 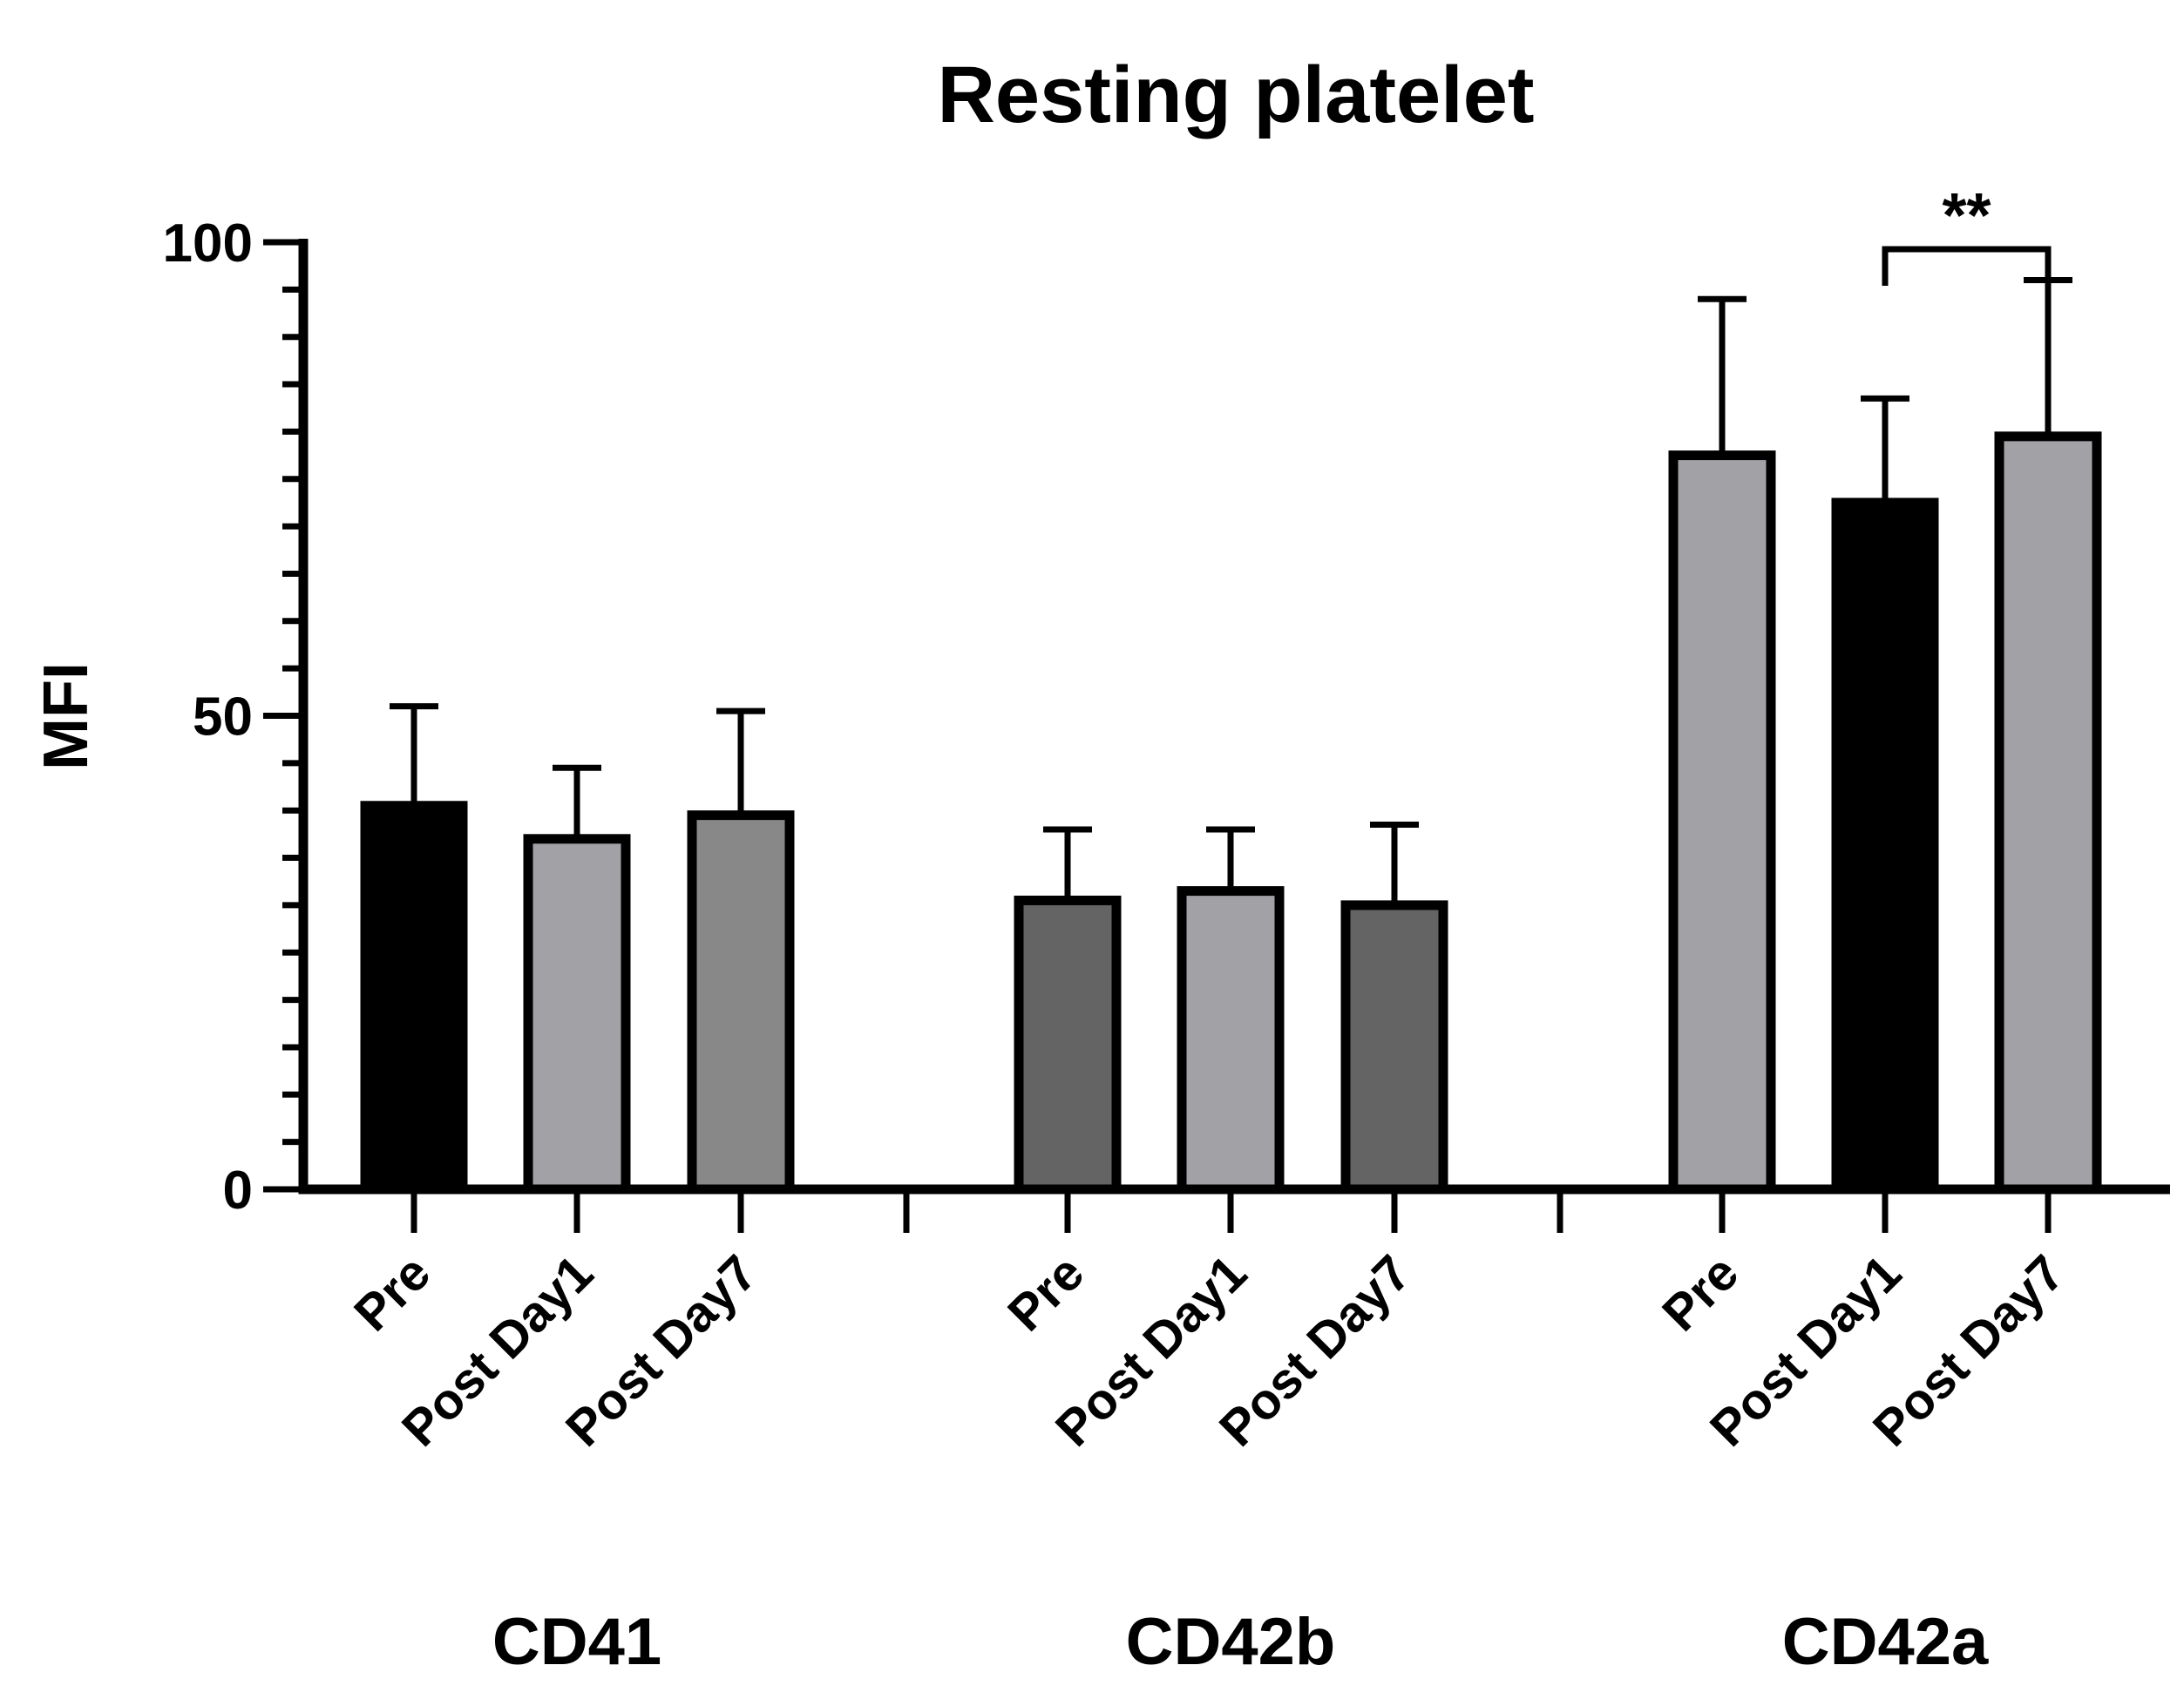 I want to click on significance-bracket, so click(x=1967, y=266).